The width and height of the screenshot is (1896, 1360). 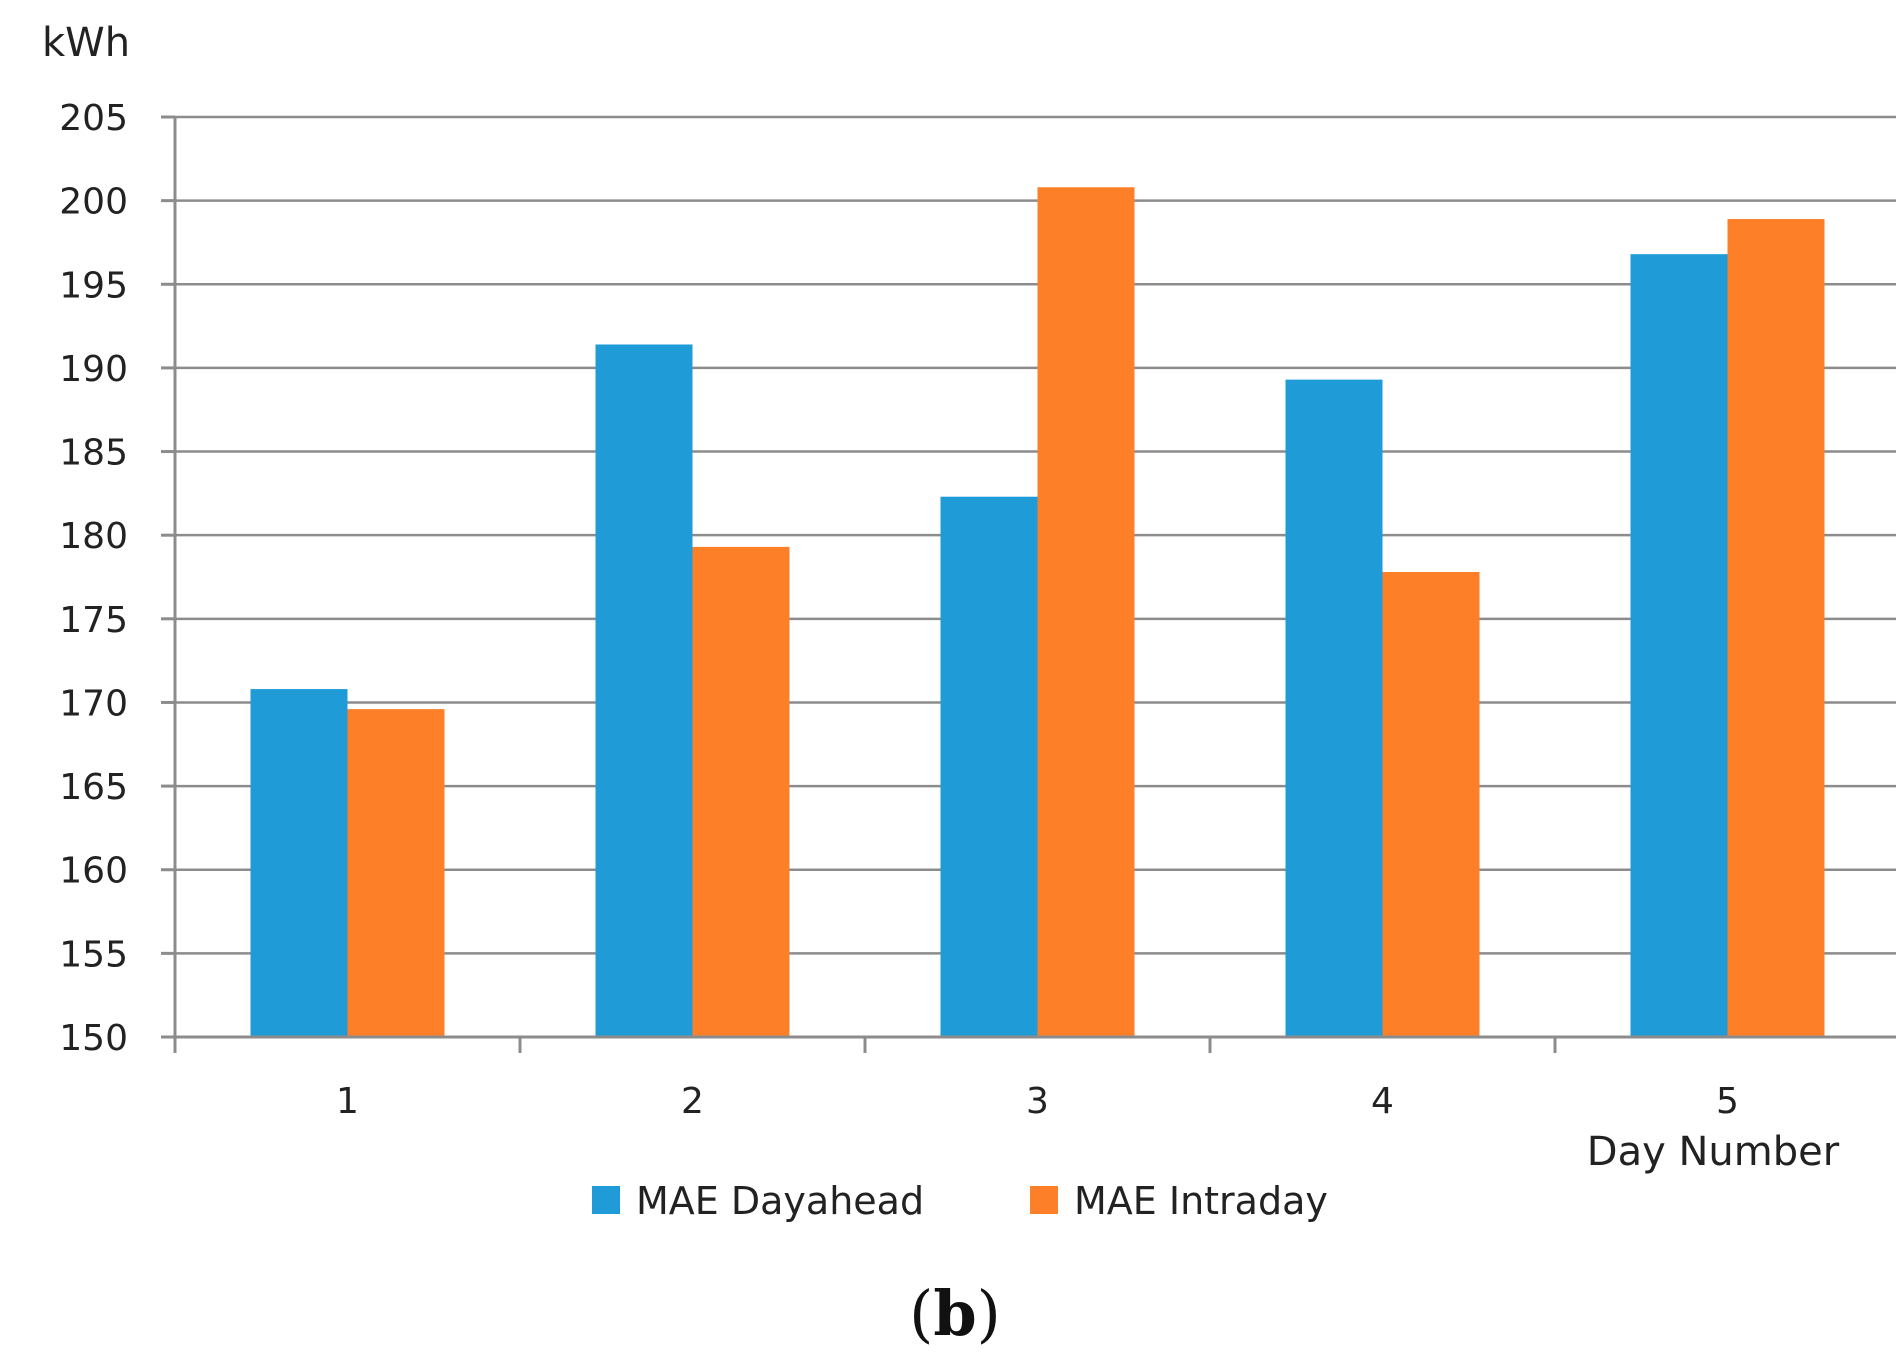 I want to click on x-axis-title: Day Number, so click(x=1713, y=1152).